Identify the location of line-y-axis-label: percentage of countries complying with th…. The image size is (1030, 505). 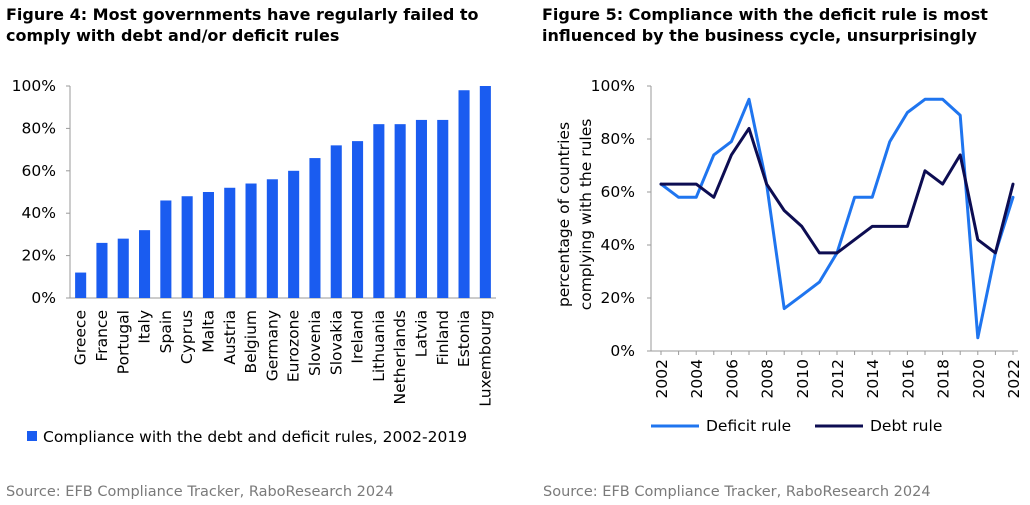
(575, 215).